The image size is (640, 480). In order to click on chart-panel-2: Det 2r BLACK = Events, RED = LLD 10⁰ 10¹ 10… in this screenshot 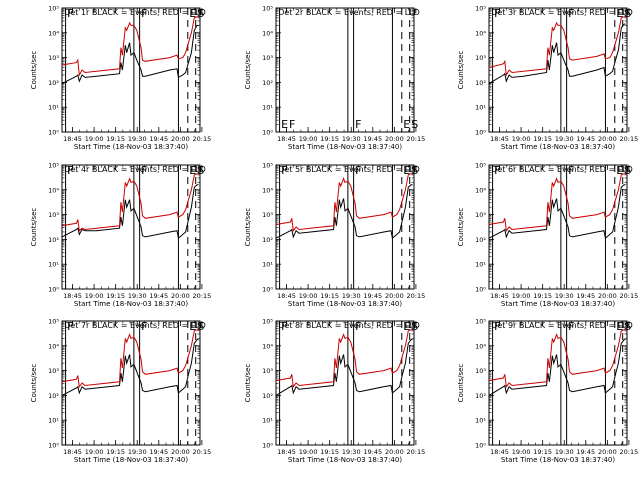, I will do `click(334, 78)`.